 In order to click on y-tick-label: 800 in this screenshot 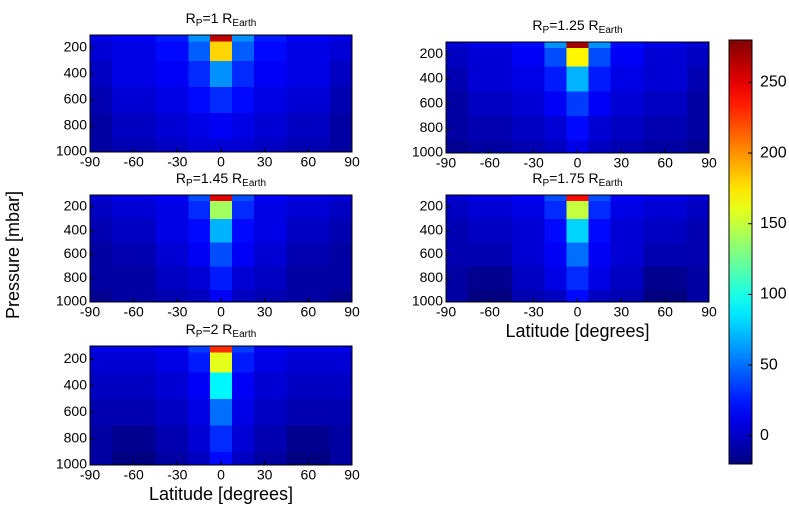, I will do `click(76, 437)`.